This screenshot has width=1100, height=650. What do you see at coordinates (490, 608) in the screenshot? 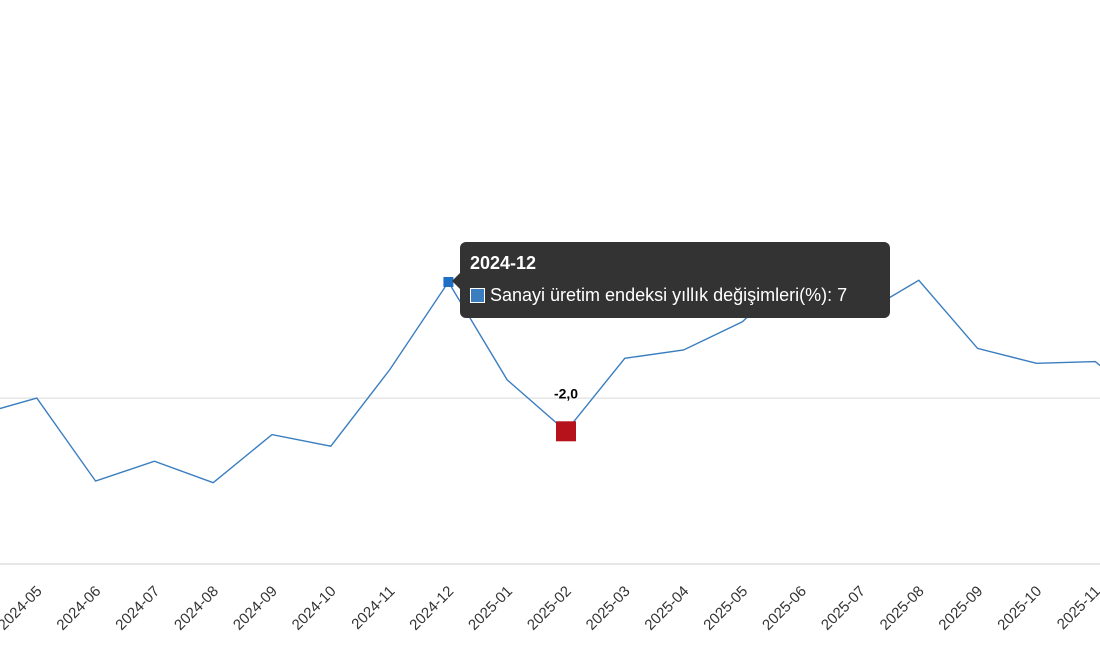
I see `x-tick-label: 2025-01` at bounding box center [490, 608].